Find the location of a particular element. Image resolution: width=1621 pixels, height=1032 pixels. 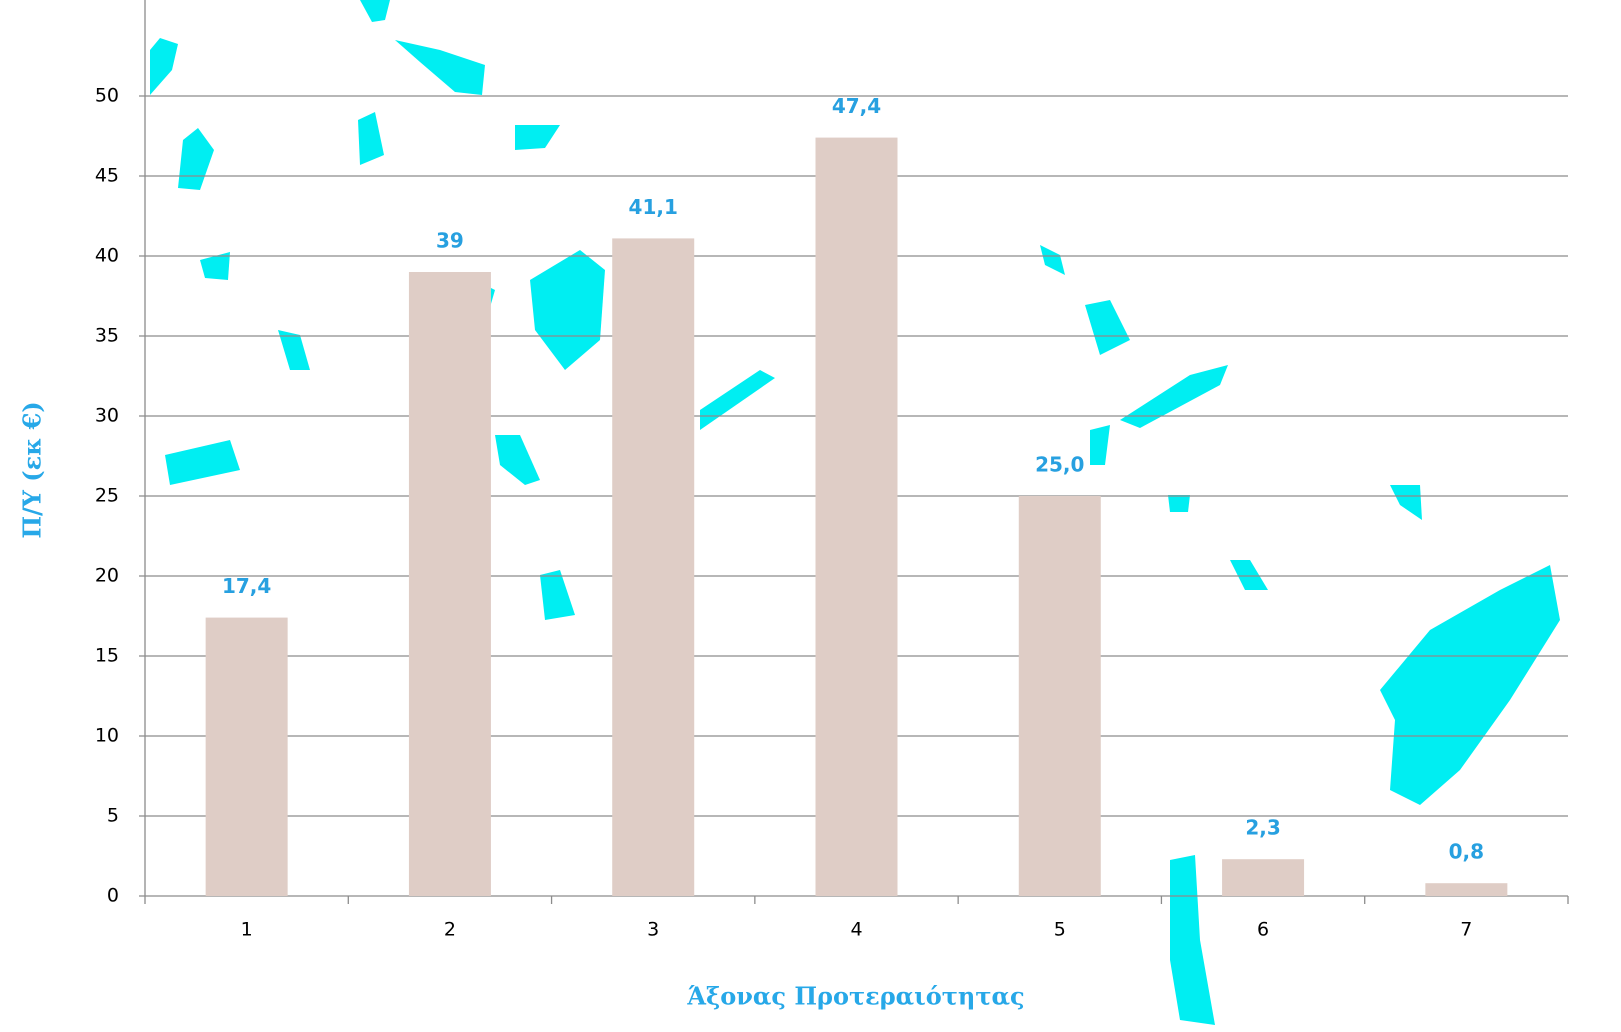

x-tick-label: 2 is located at coordinates (450, 930).